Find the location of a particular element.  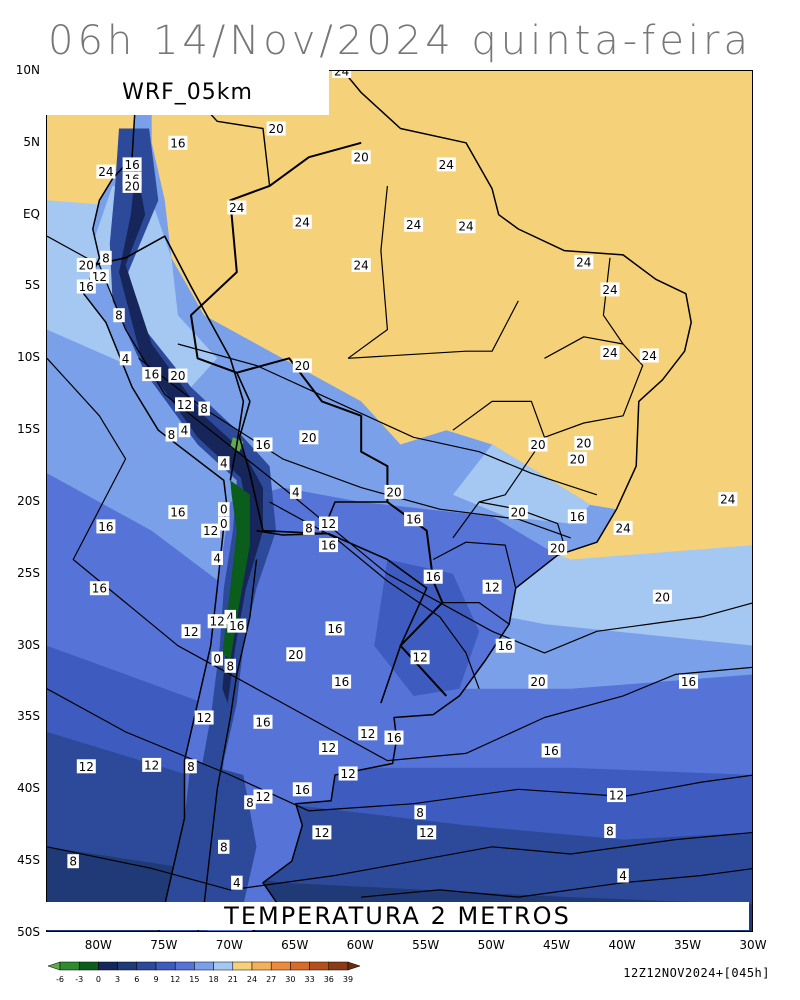

latitude-label: 50S is located at coordinates (28, 931).